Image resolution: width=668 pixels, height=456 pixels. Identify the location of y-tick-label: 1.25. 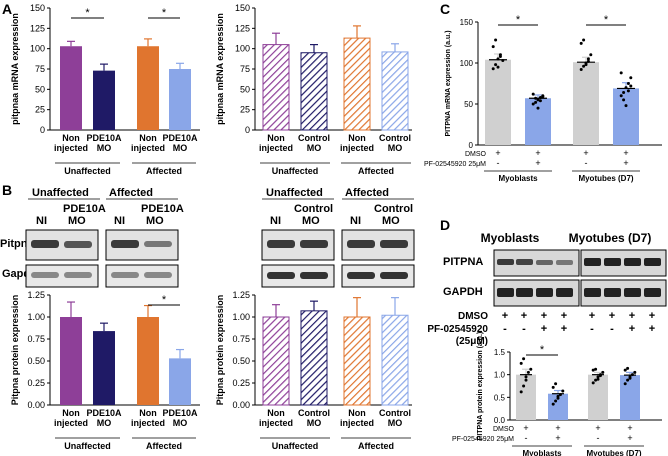
(241, 295).